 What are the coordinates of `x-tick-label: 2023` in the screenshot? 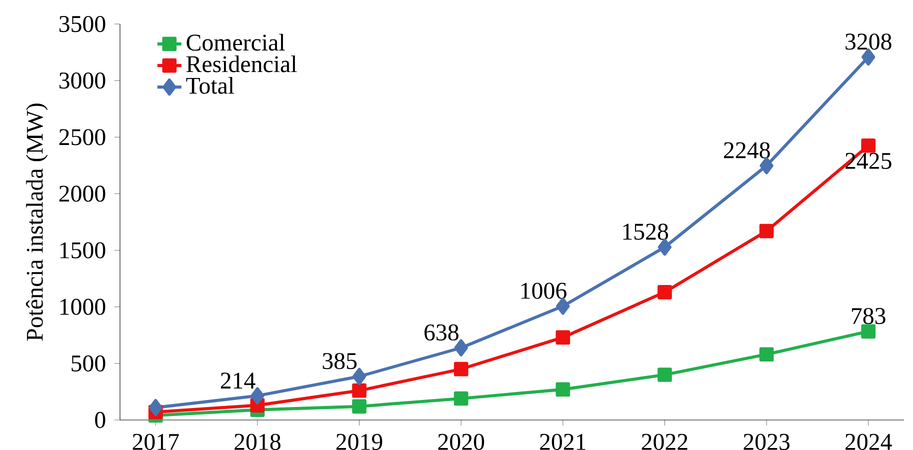 It's located at (767, 442).